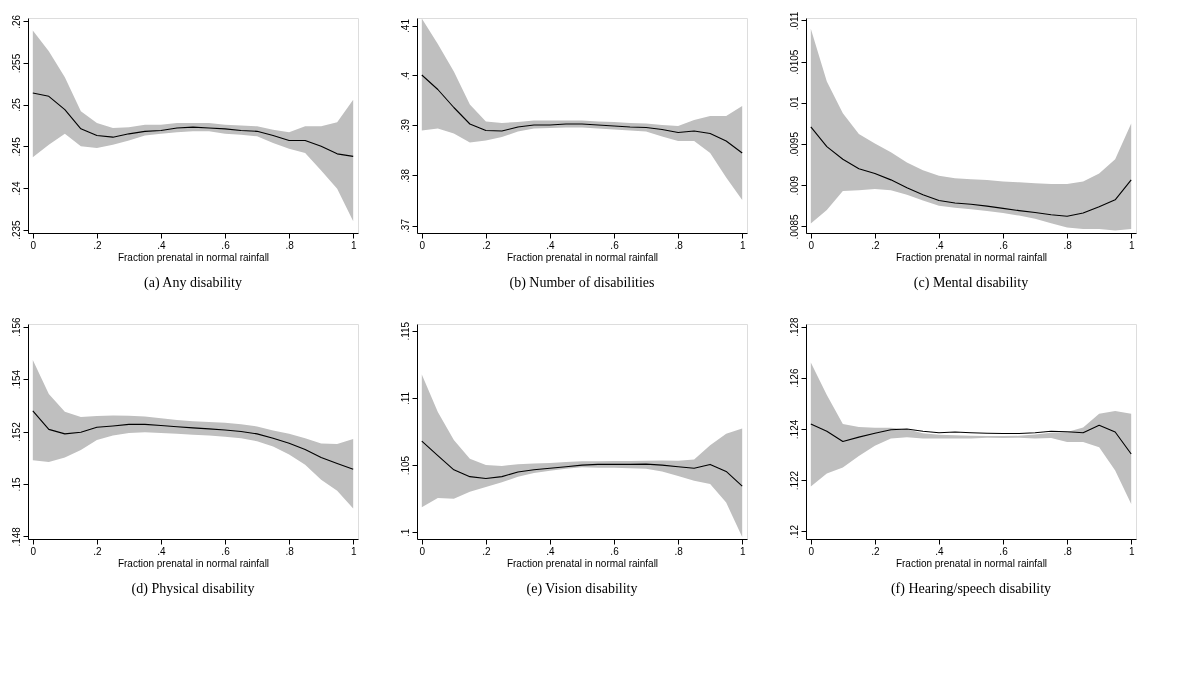 The height and width of the screenshot is (673, 1204). Describe the element at coordinates (16, 188) in the screenshot. I see `y-tick-label: .24` at that location.